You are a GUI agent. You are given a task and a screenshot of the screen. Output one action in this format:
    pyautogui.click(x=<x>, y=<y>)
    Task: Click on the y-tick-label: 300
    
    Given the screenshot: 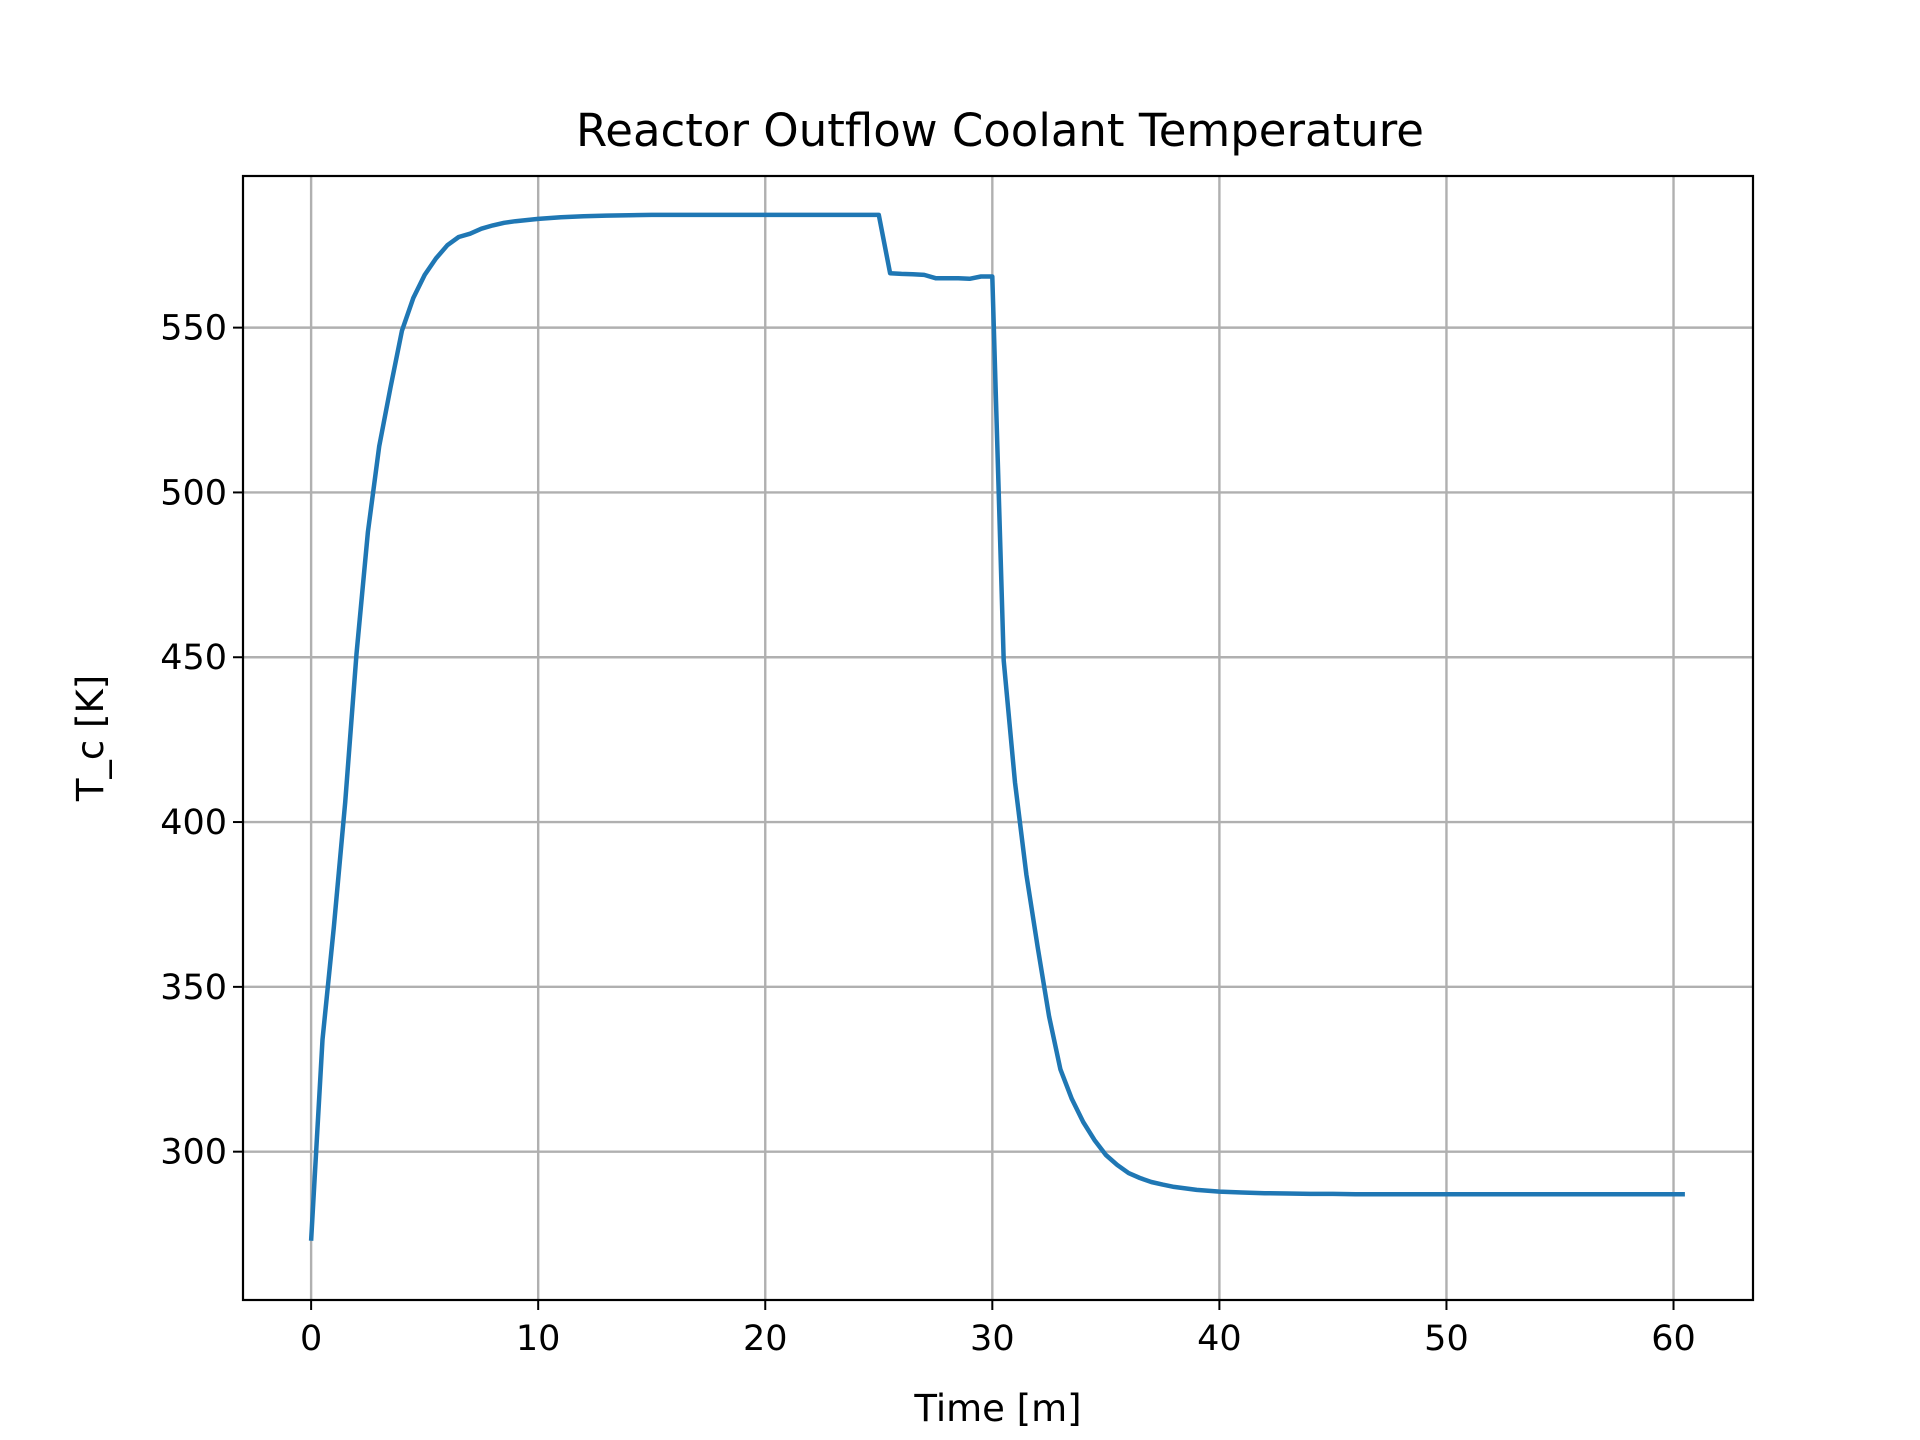 What is the action you would take?
    pyautogui.click(x=193, y=1153)
    